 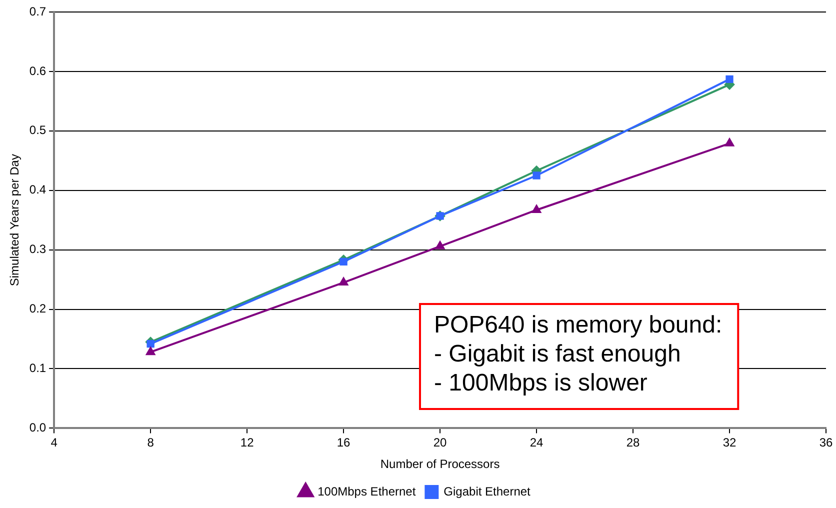 I want to click on x-tick-label: 28, so click(x=633, y=443).